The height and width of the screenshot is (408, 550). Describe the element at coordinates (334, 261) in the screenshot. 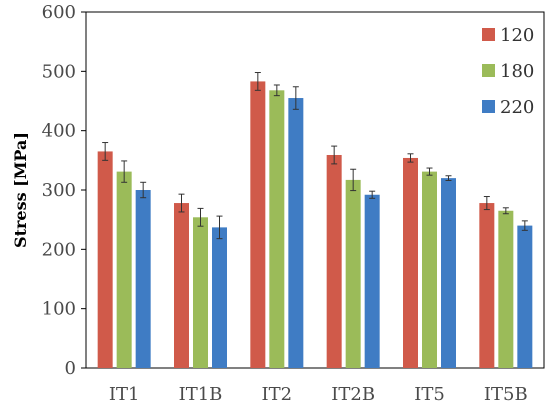

I see `bar-120-IT2B` at that location.